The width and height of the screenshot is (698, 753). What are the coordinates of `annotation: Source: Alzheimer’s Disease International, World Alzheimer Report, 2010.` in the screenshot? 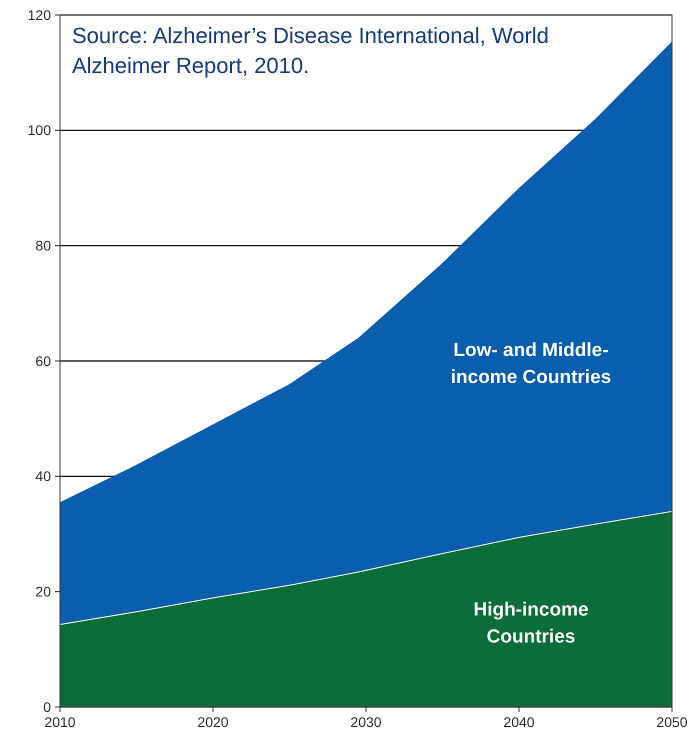 It's located at (310, 50).